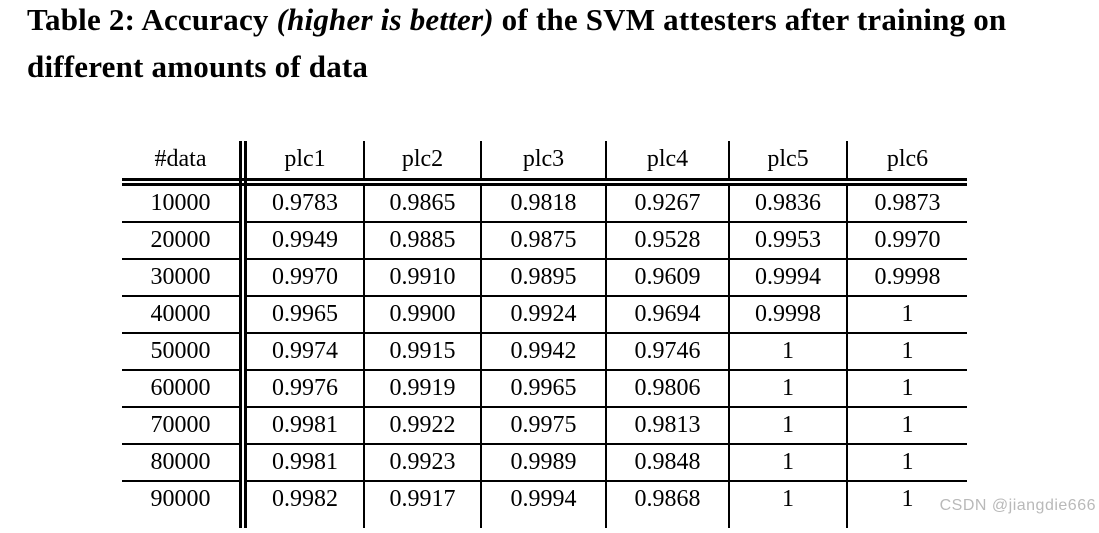  I want to click on accuracy-cell: 0.9818, so click(543, 202).